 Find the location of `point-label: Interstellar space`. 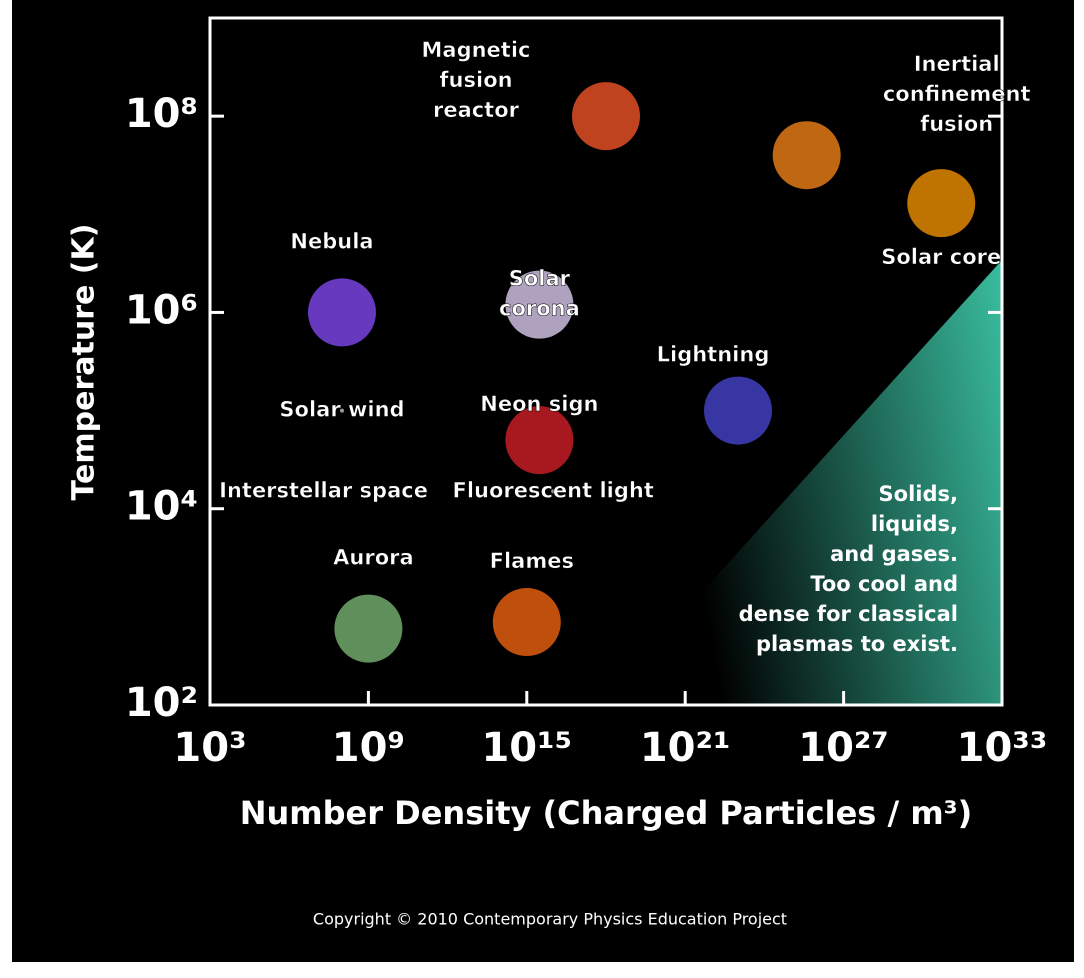

point-label: Interstellar space is located at coordinates (323, 490).